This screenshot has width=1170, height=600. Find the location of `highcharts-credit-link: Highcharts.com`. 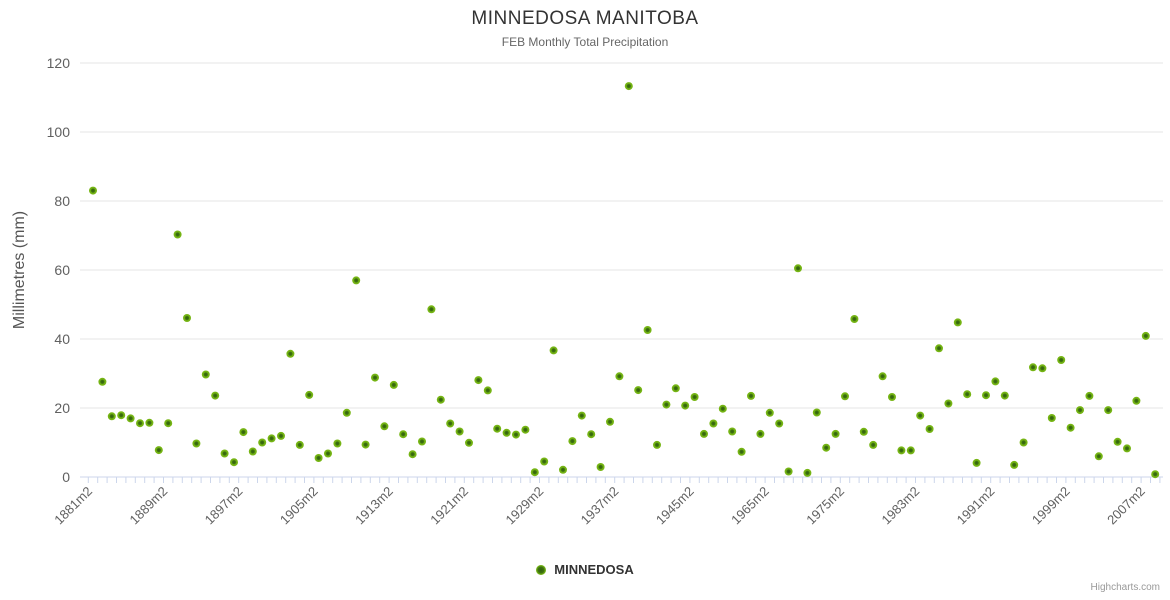

highcharts-credit-link: Highcharts.com is located at coordinates (1125, 587).